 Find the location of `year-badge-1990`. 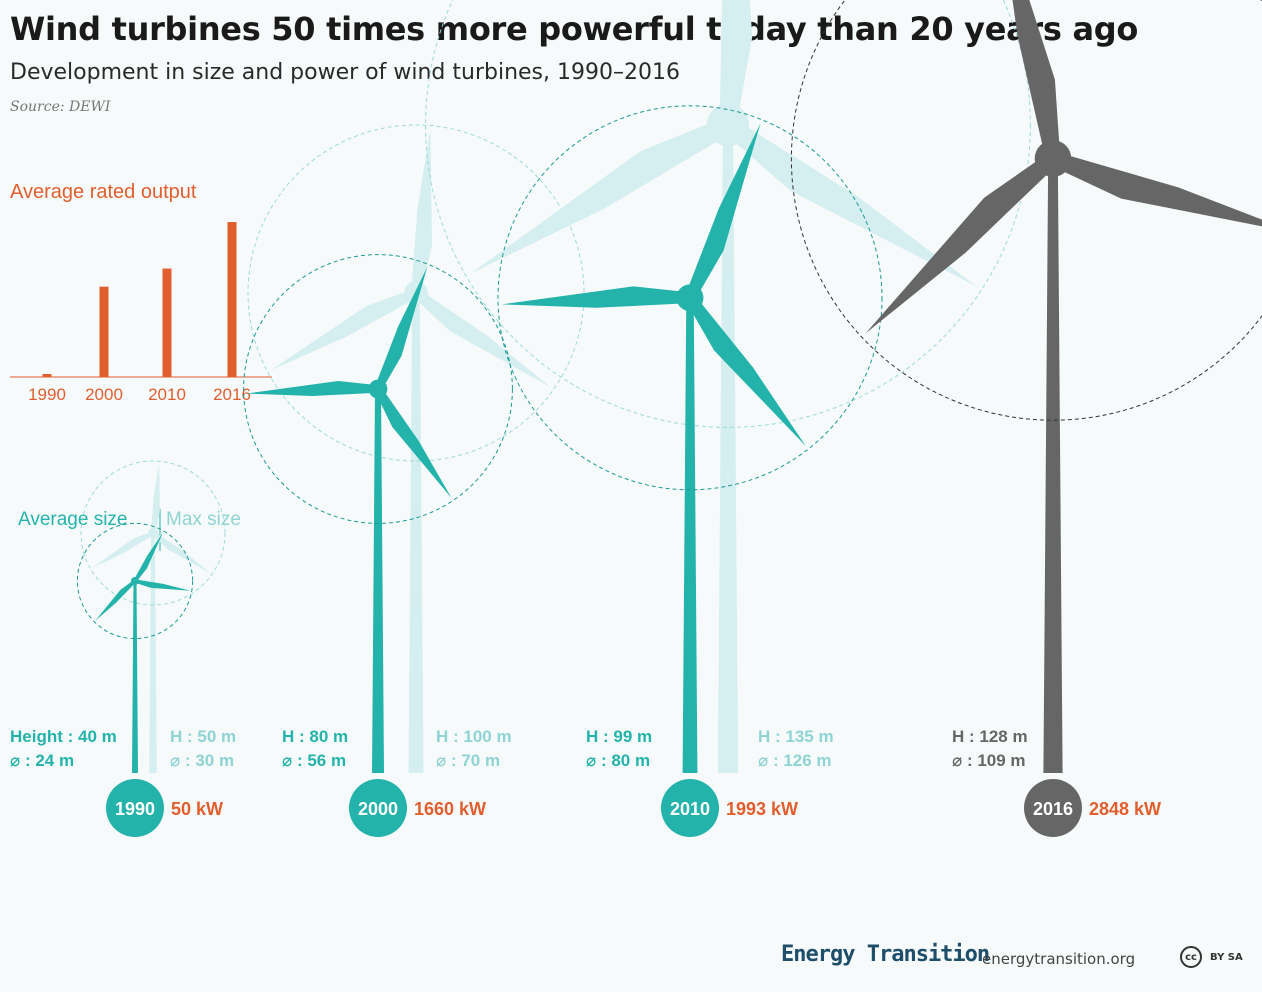

year-badge-1990 is located at coordinates (135, 808).